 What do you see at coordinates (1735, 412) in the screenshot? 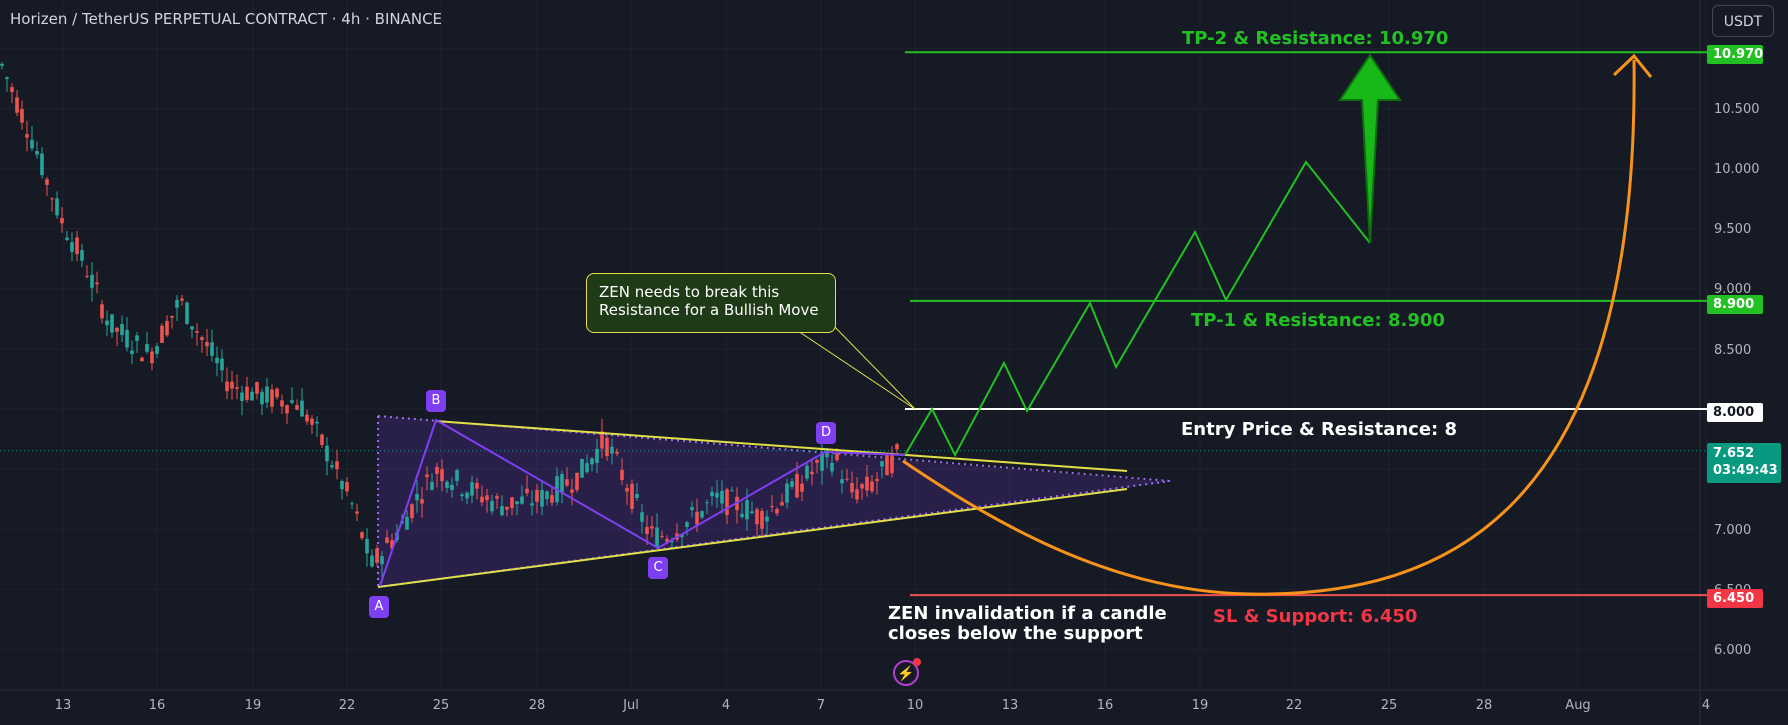
I see `entry-price-tag: 8.000` at bounding box center [1735, 412].